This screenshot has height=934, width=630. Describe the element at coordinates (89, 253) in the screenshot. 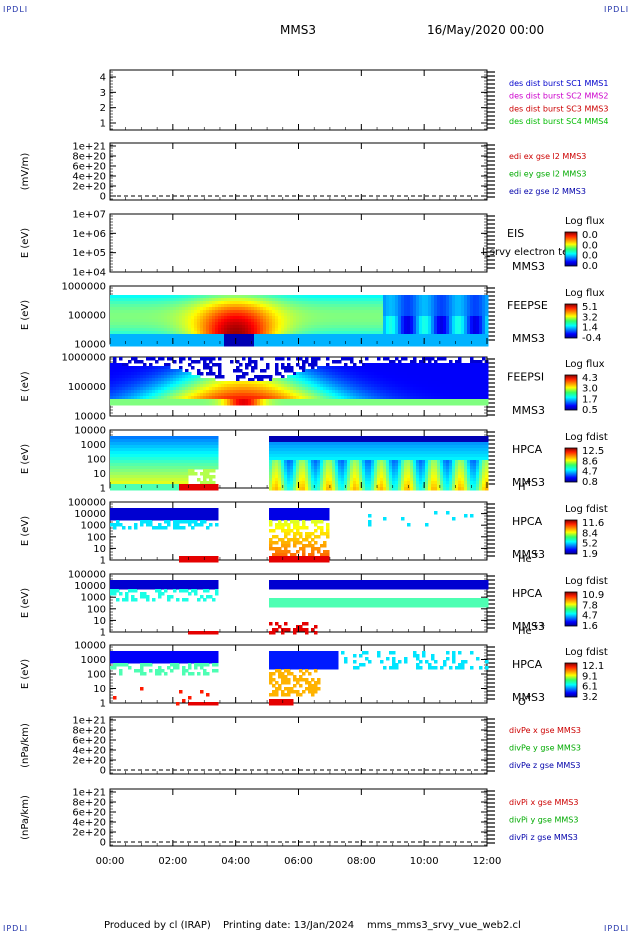

I see `ytick-label: 1e+05` at that location.